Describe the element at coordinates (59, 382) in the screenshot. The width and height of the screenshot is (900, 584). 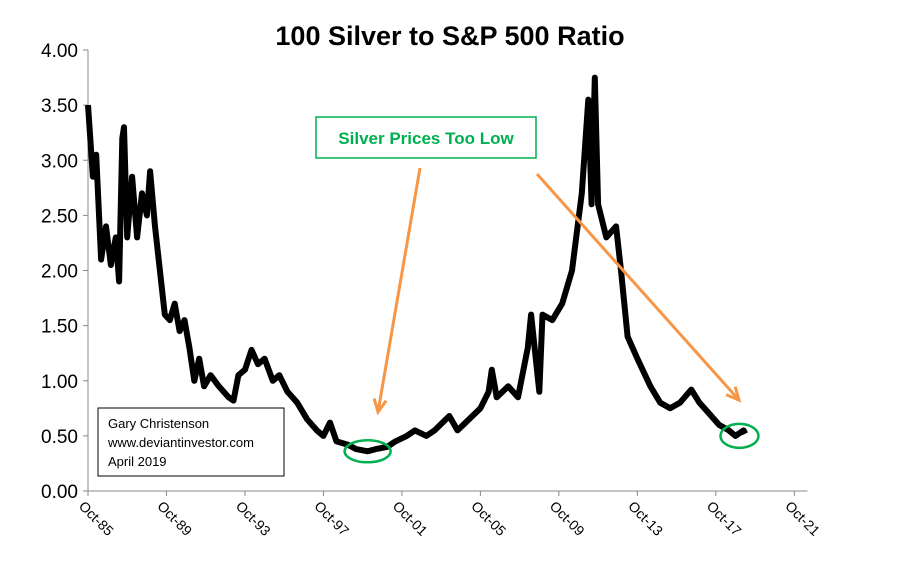
I see `y-tick-label: 1.00` at that location.